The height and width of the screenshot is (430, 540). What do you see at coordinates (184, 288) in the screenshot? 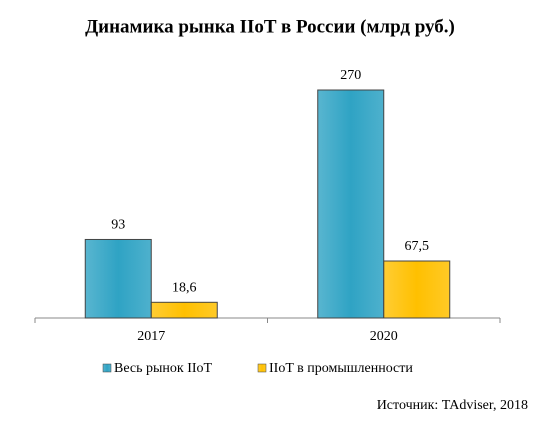
I see `data-label: 18,6` at bounding box center [184, 288].